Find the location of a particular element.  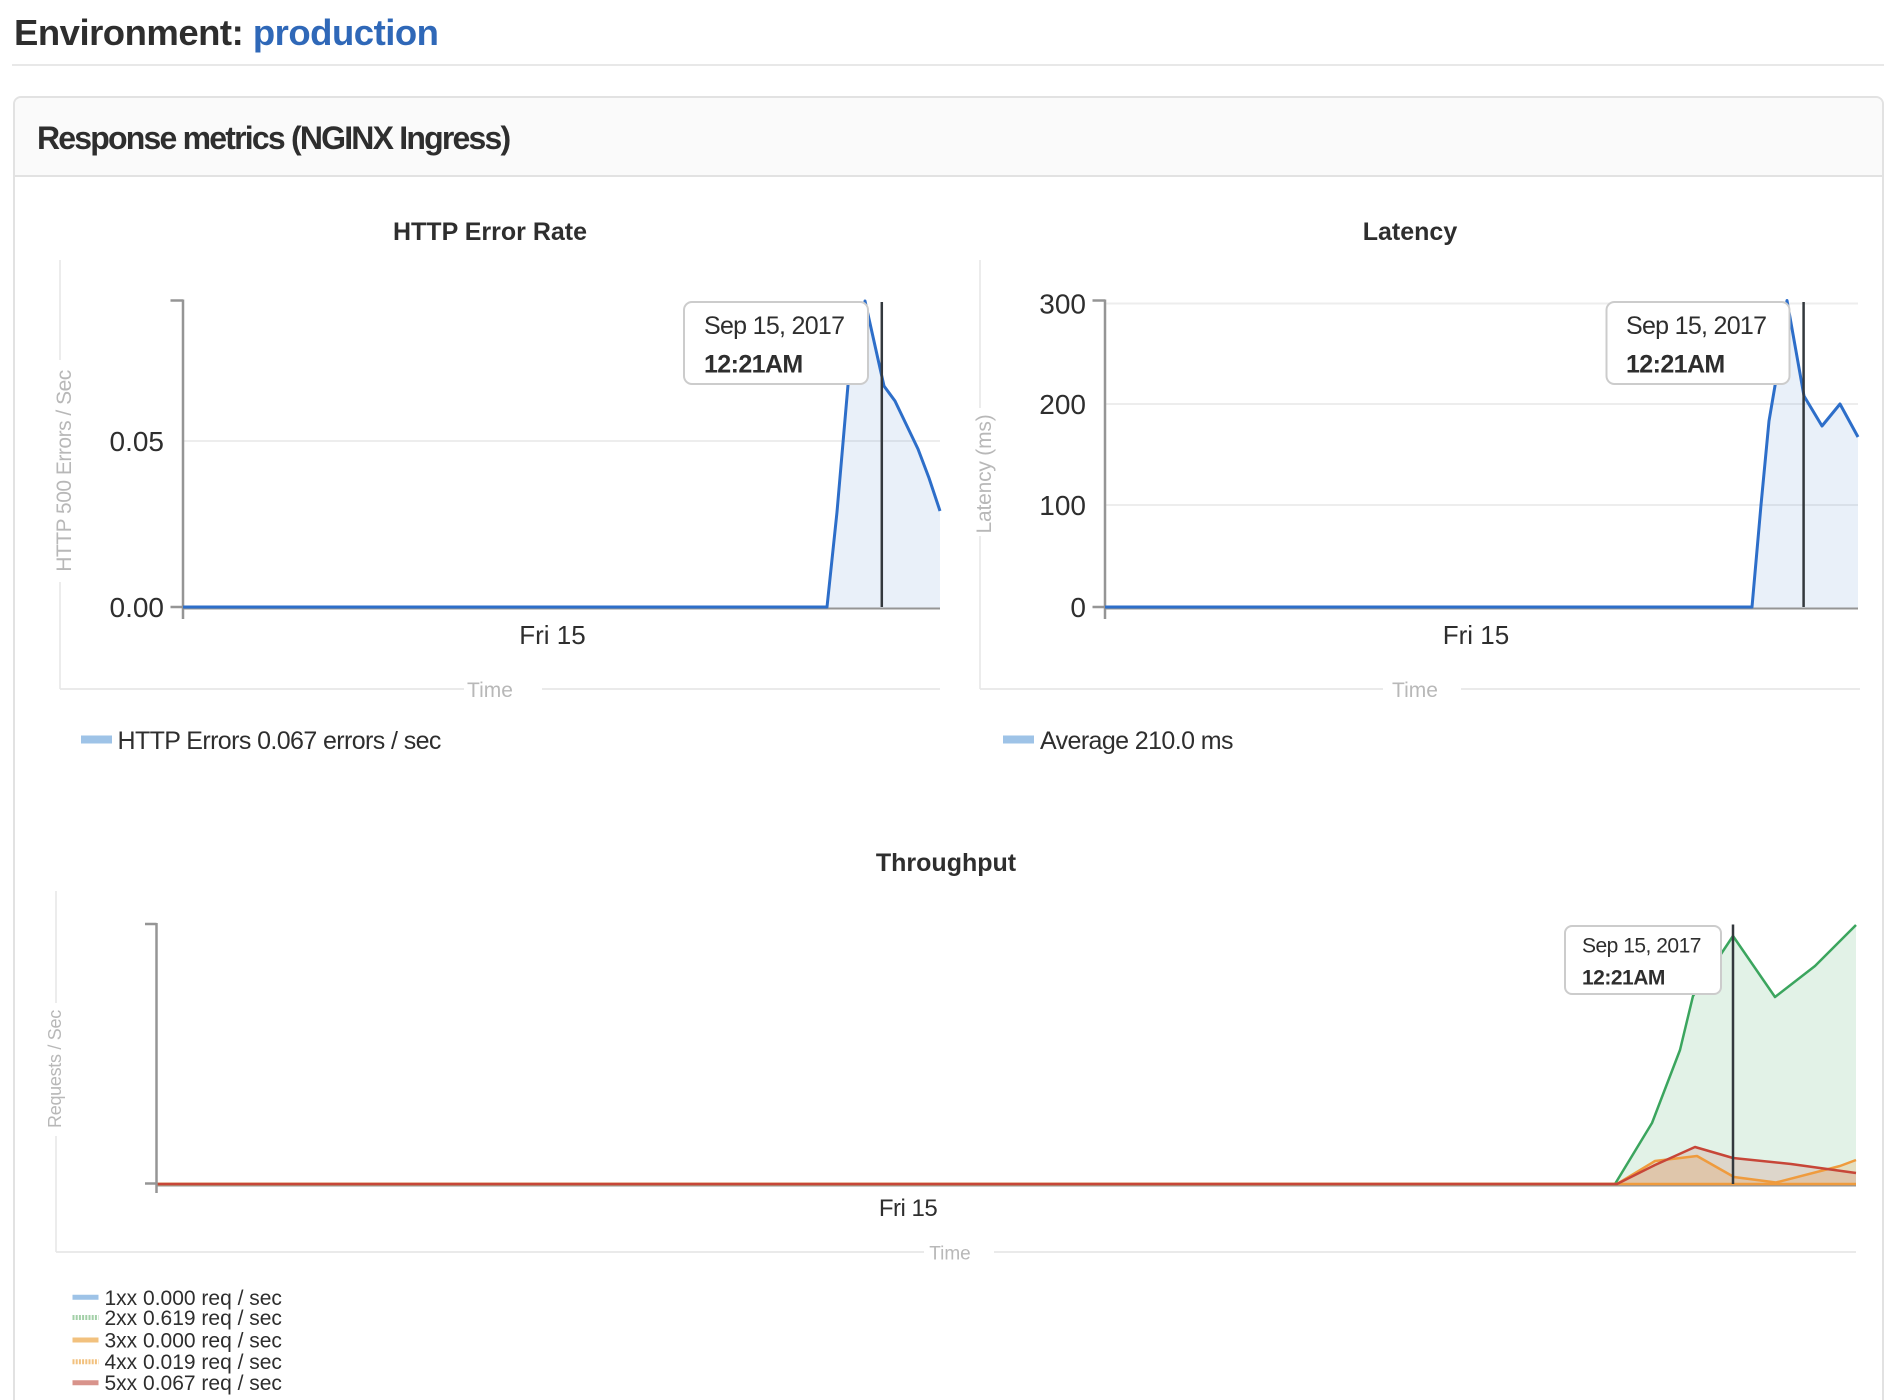

svg-text: Average 210.0 ms is located at coordinates (1136, 741).